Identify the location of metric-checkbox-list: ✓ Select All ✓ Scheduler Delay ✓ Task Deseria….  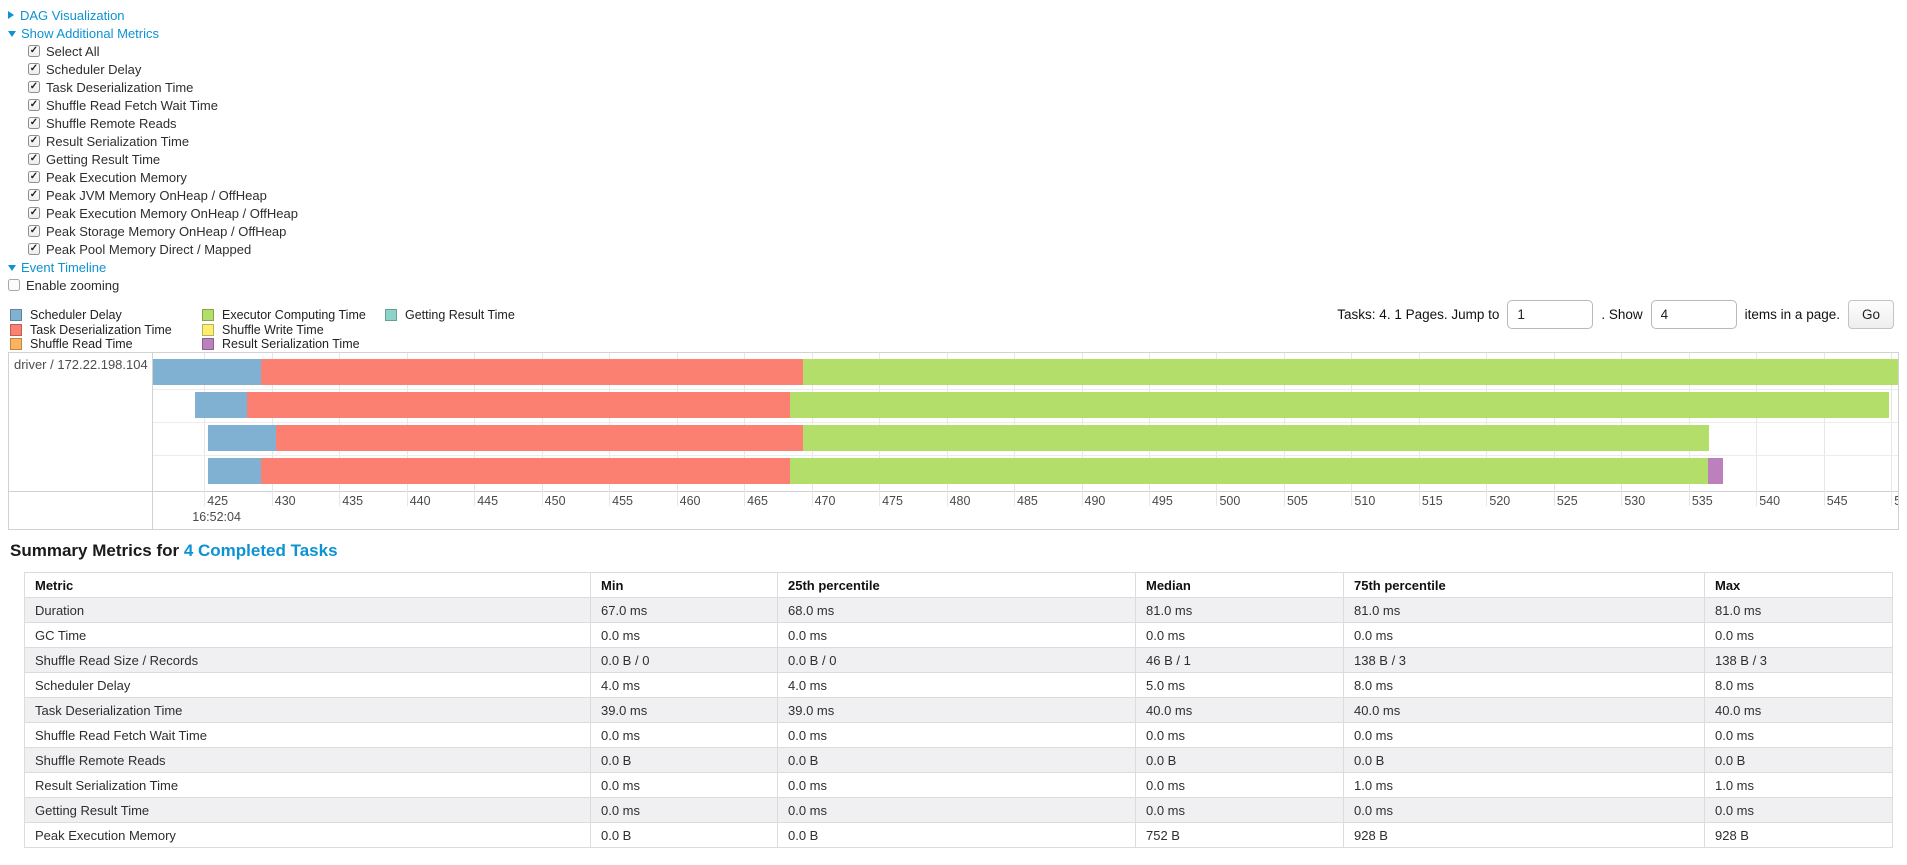
(153, 150).